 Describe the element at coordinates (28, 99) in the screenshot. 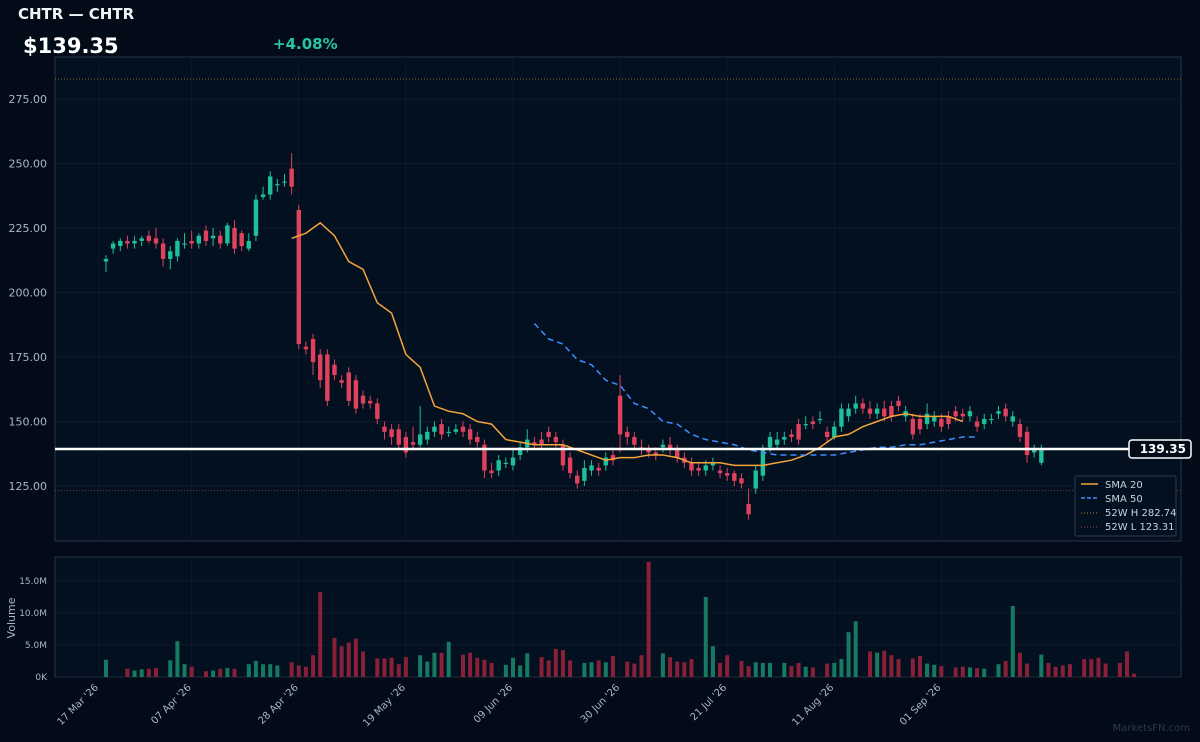

I see `price-tick-label: 275.00` at that location.